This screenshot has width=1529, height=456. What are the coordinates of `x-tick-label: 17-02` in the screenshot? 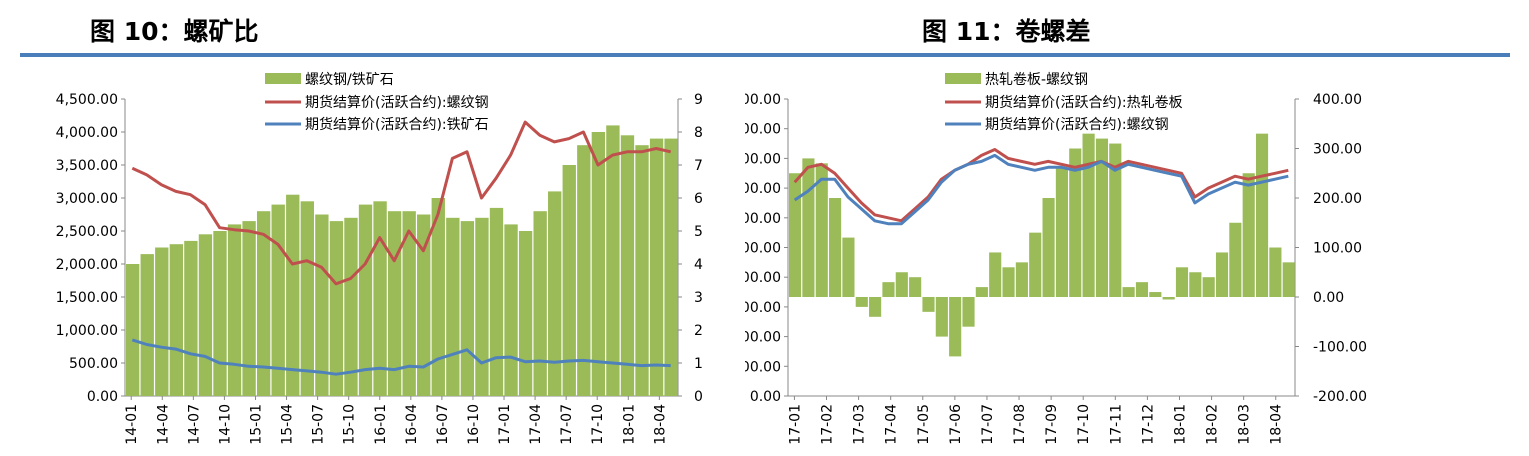 It's located at (828, 424).